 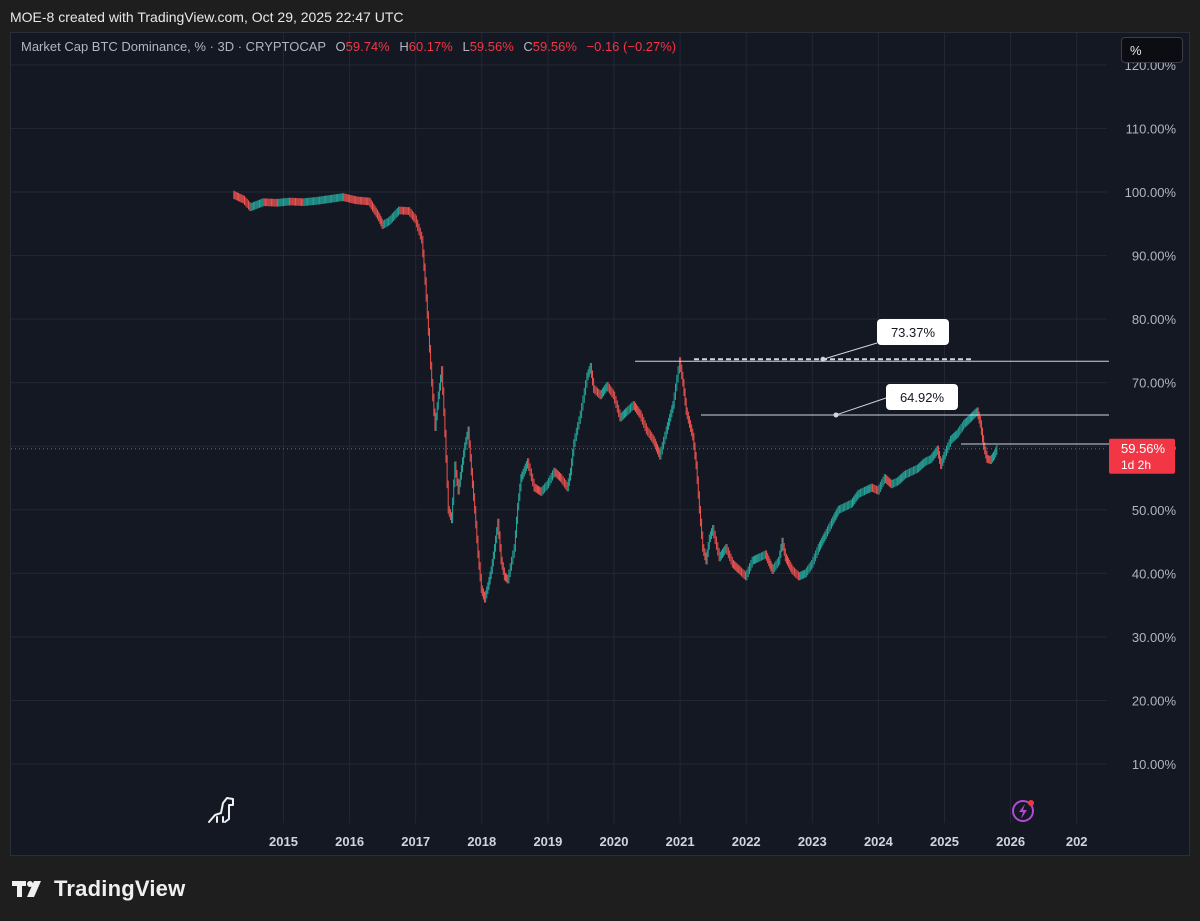 I want to click on x-tick-label: 2015, so click(x=283, y=841).